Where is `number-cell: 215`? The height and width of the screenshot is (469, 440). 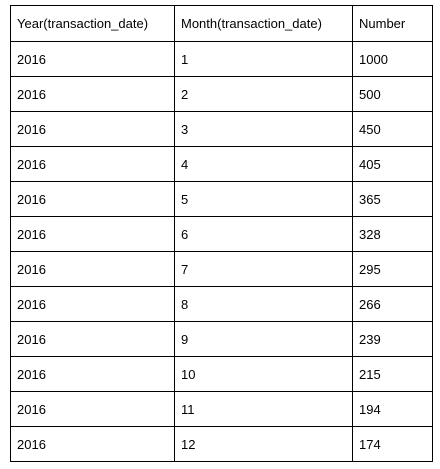
number-cell: 215 is located at coordinates (392, 374).